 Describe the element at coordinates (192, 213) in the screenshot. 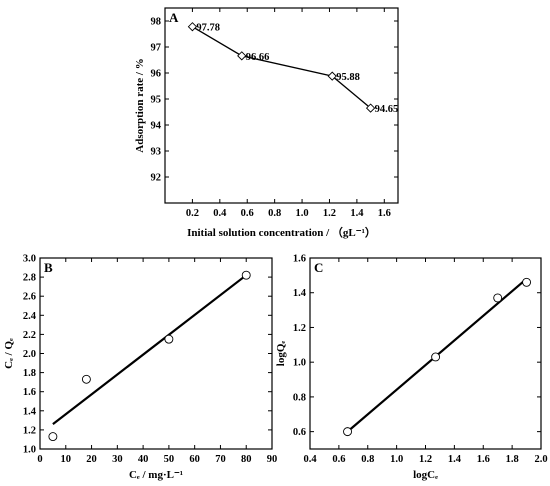

I see `x-tick-label: 0.2` at that location.